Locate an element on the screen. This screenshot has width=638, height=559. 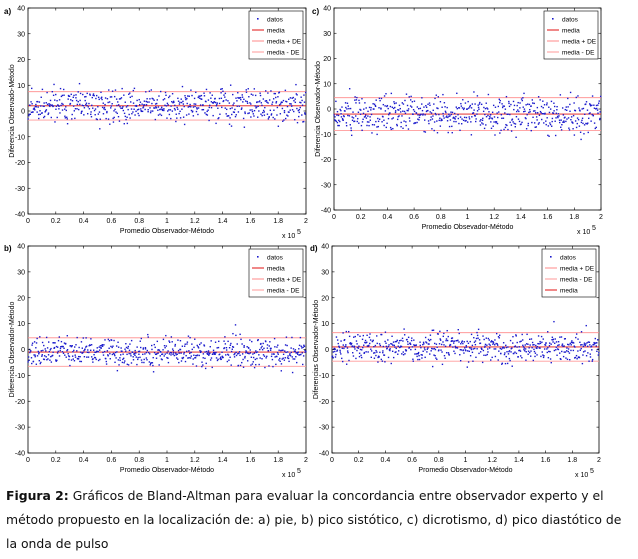
x-tick-label: 1.8 is located at coordinates (574, 217).